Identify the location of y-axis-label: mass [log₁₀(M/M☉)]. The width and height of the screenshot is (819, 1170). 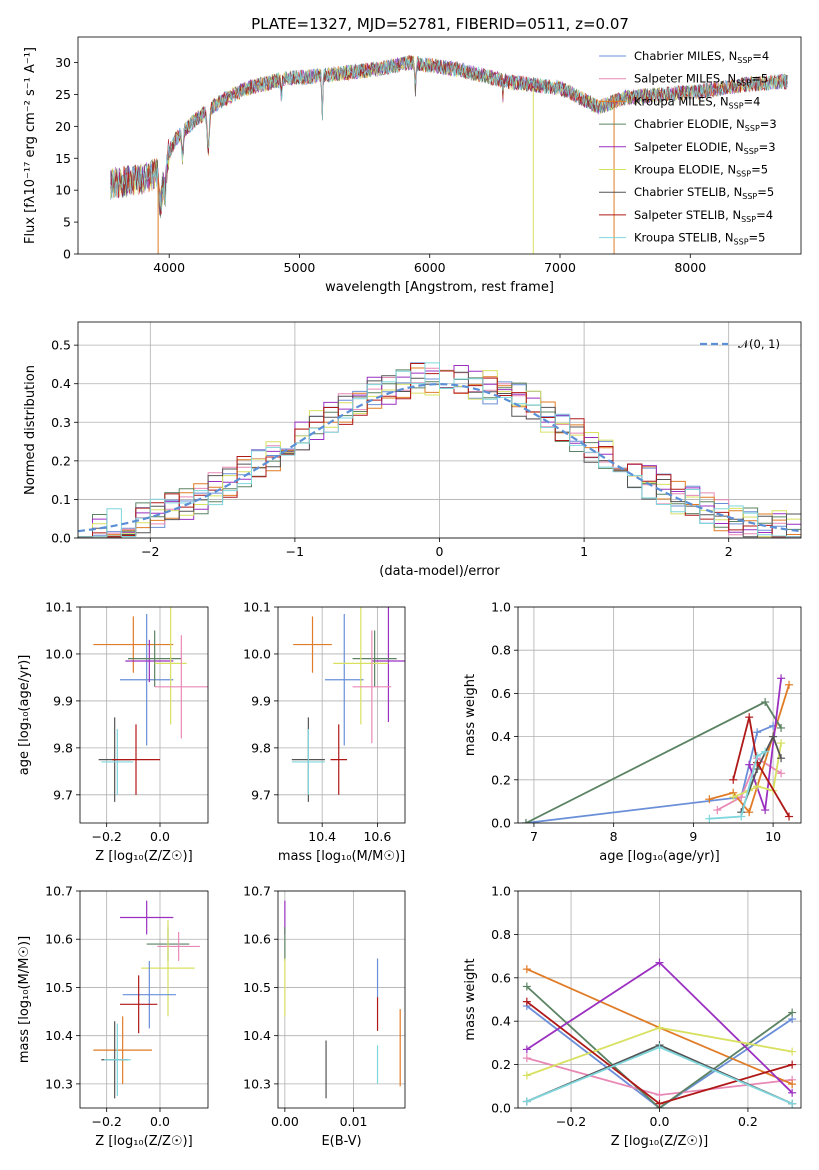
(24, 999).